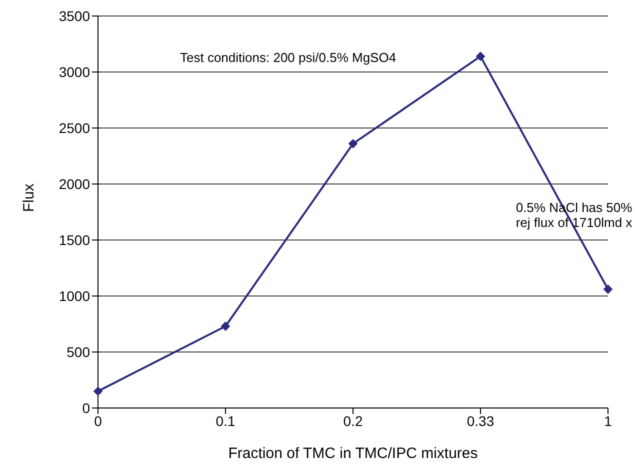 This screenshot has height=475, width=635. What do you see at coordinates (74, 296) in the screenshot?
I see `y-tick-label: 1000` at bounding box center [74, 296].